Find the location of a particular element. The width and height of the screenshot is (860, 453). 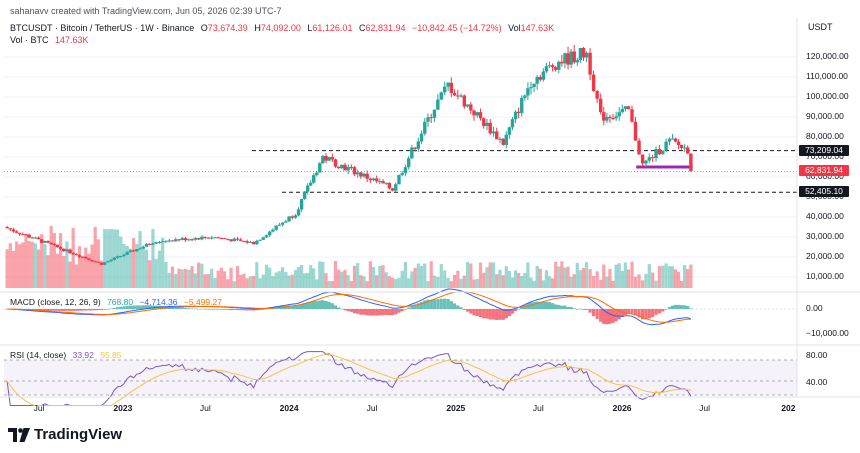

rsi-legend: RSI (14, close) 33.92 55.85 is located at coordinates (66, 355).